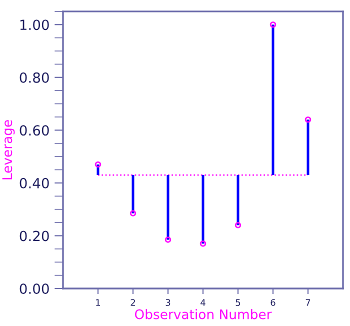 This screenshot has width=350, height=326. Describe the element at coordinates (34, 288) in the screenshot. I see `y-tick-label: 0.00` at that location.